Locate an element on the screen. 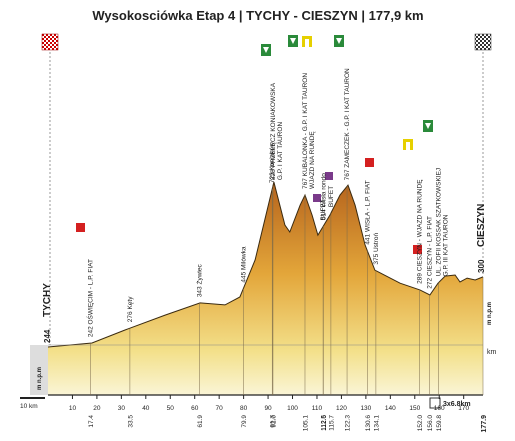  x-tick-label: 90 is located at coordinates (268, 408).